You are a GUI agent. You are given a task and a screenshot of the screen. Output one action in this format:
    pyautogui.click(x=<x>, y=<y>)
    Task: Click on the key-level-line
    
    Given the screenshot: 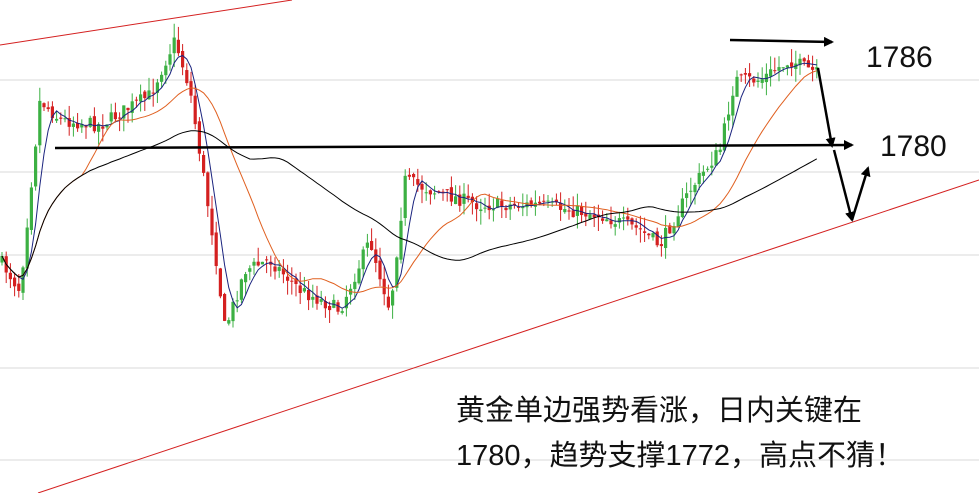 What is the action you would take?
    pyautogui.click(x=454, y=145)
    